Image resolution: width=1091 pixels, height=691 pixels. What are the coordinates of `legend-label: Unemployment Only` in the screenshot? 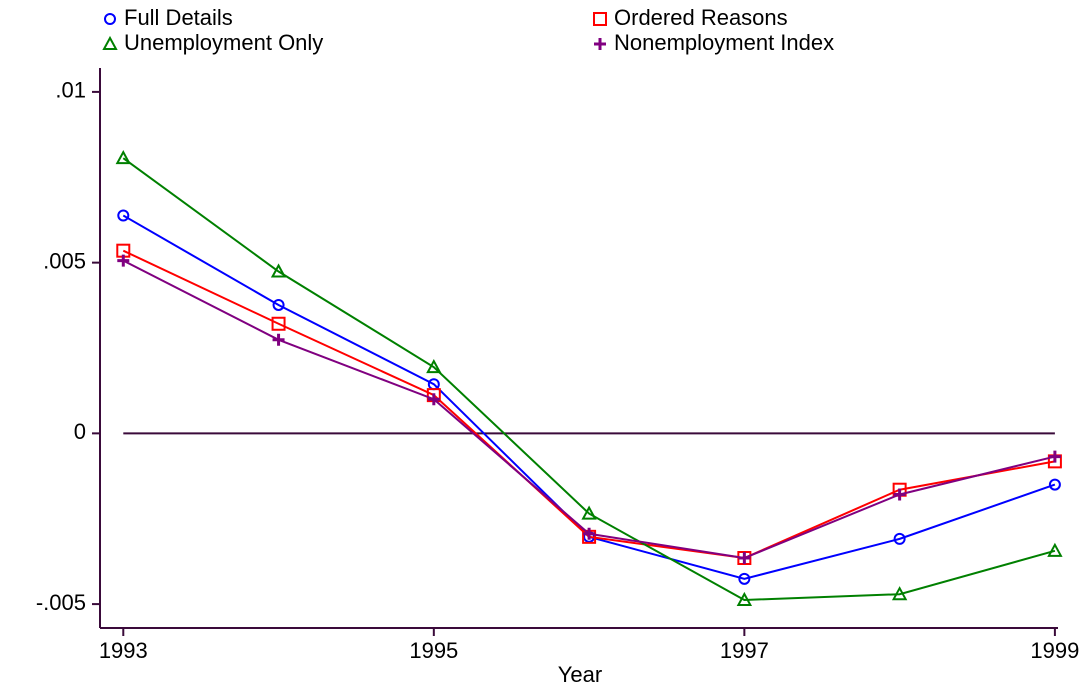 It's located at (223, 42).